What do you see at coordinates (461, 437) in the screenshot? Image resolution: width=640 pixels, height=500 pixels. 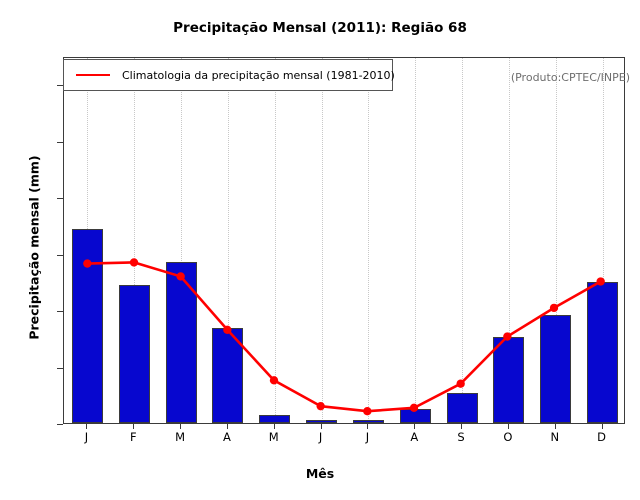 I see `x-tick-label-8: S` at bounding box center [461, 437].